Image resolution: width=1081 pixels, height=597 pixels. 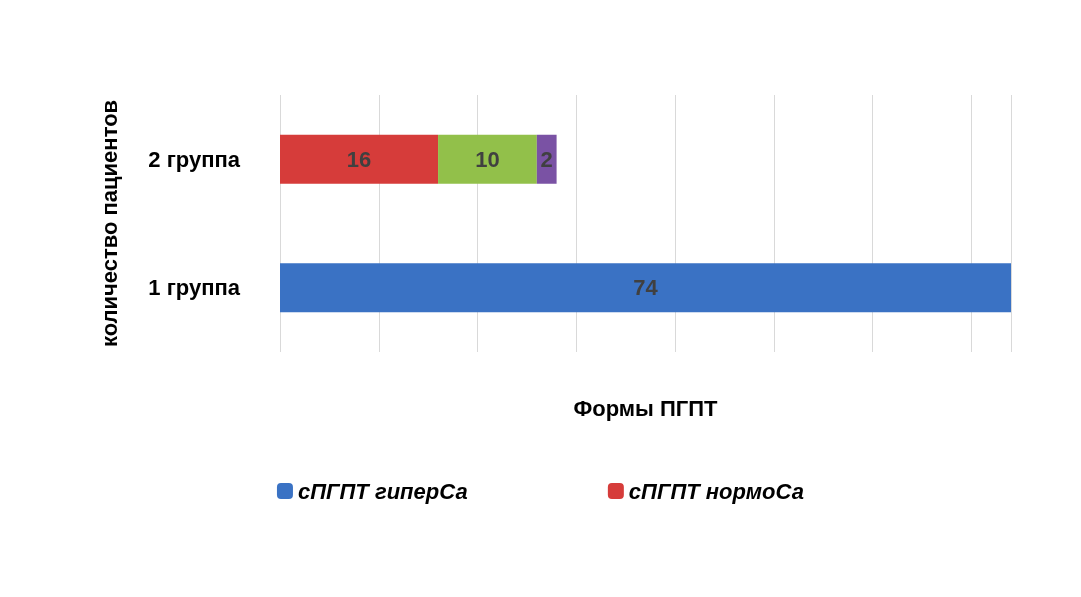 I want to click on data-label: 2, so click(x=546, y=159).